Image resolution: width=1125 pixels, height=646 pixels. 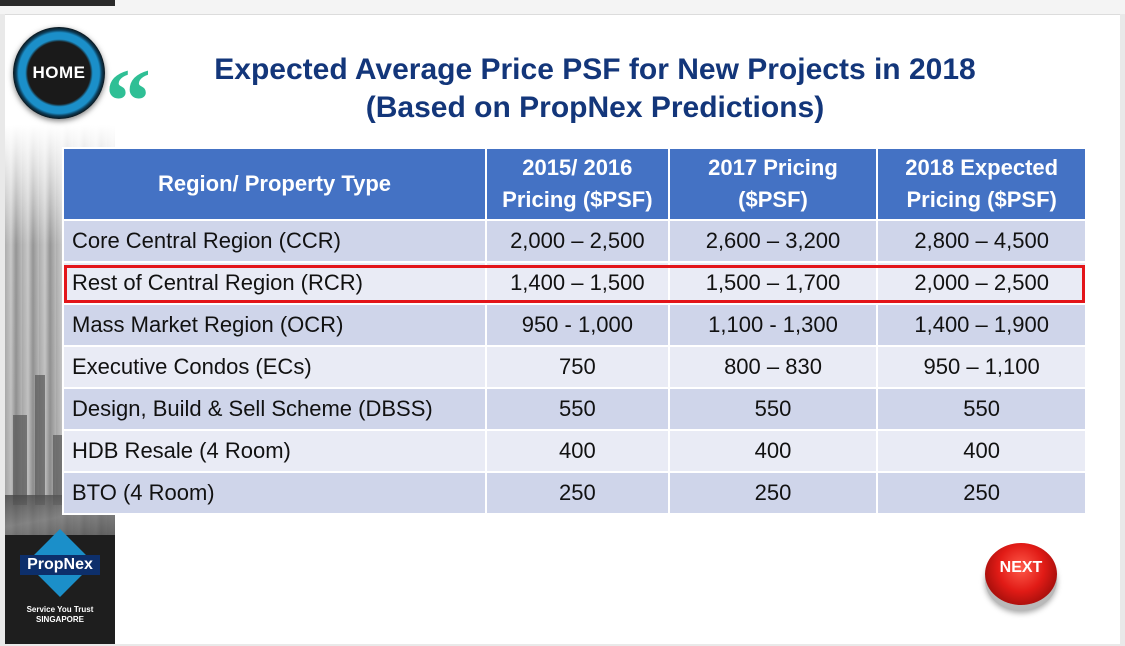 I want to click on next-button-label: NEXT, so click(x=1021, y=567).